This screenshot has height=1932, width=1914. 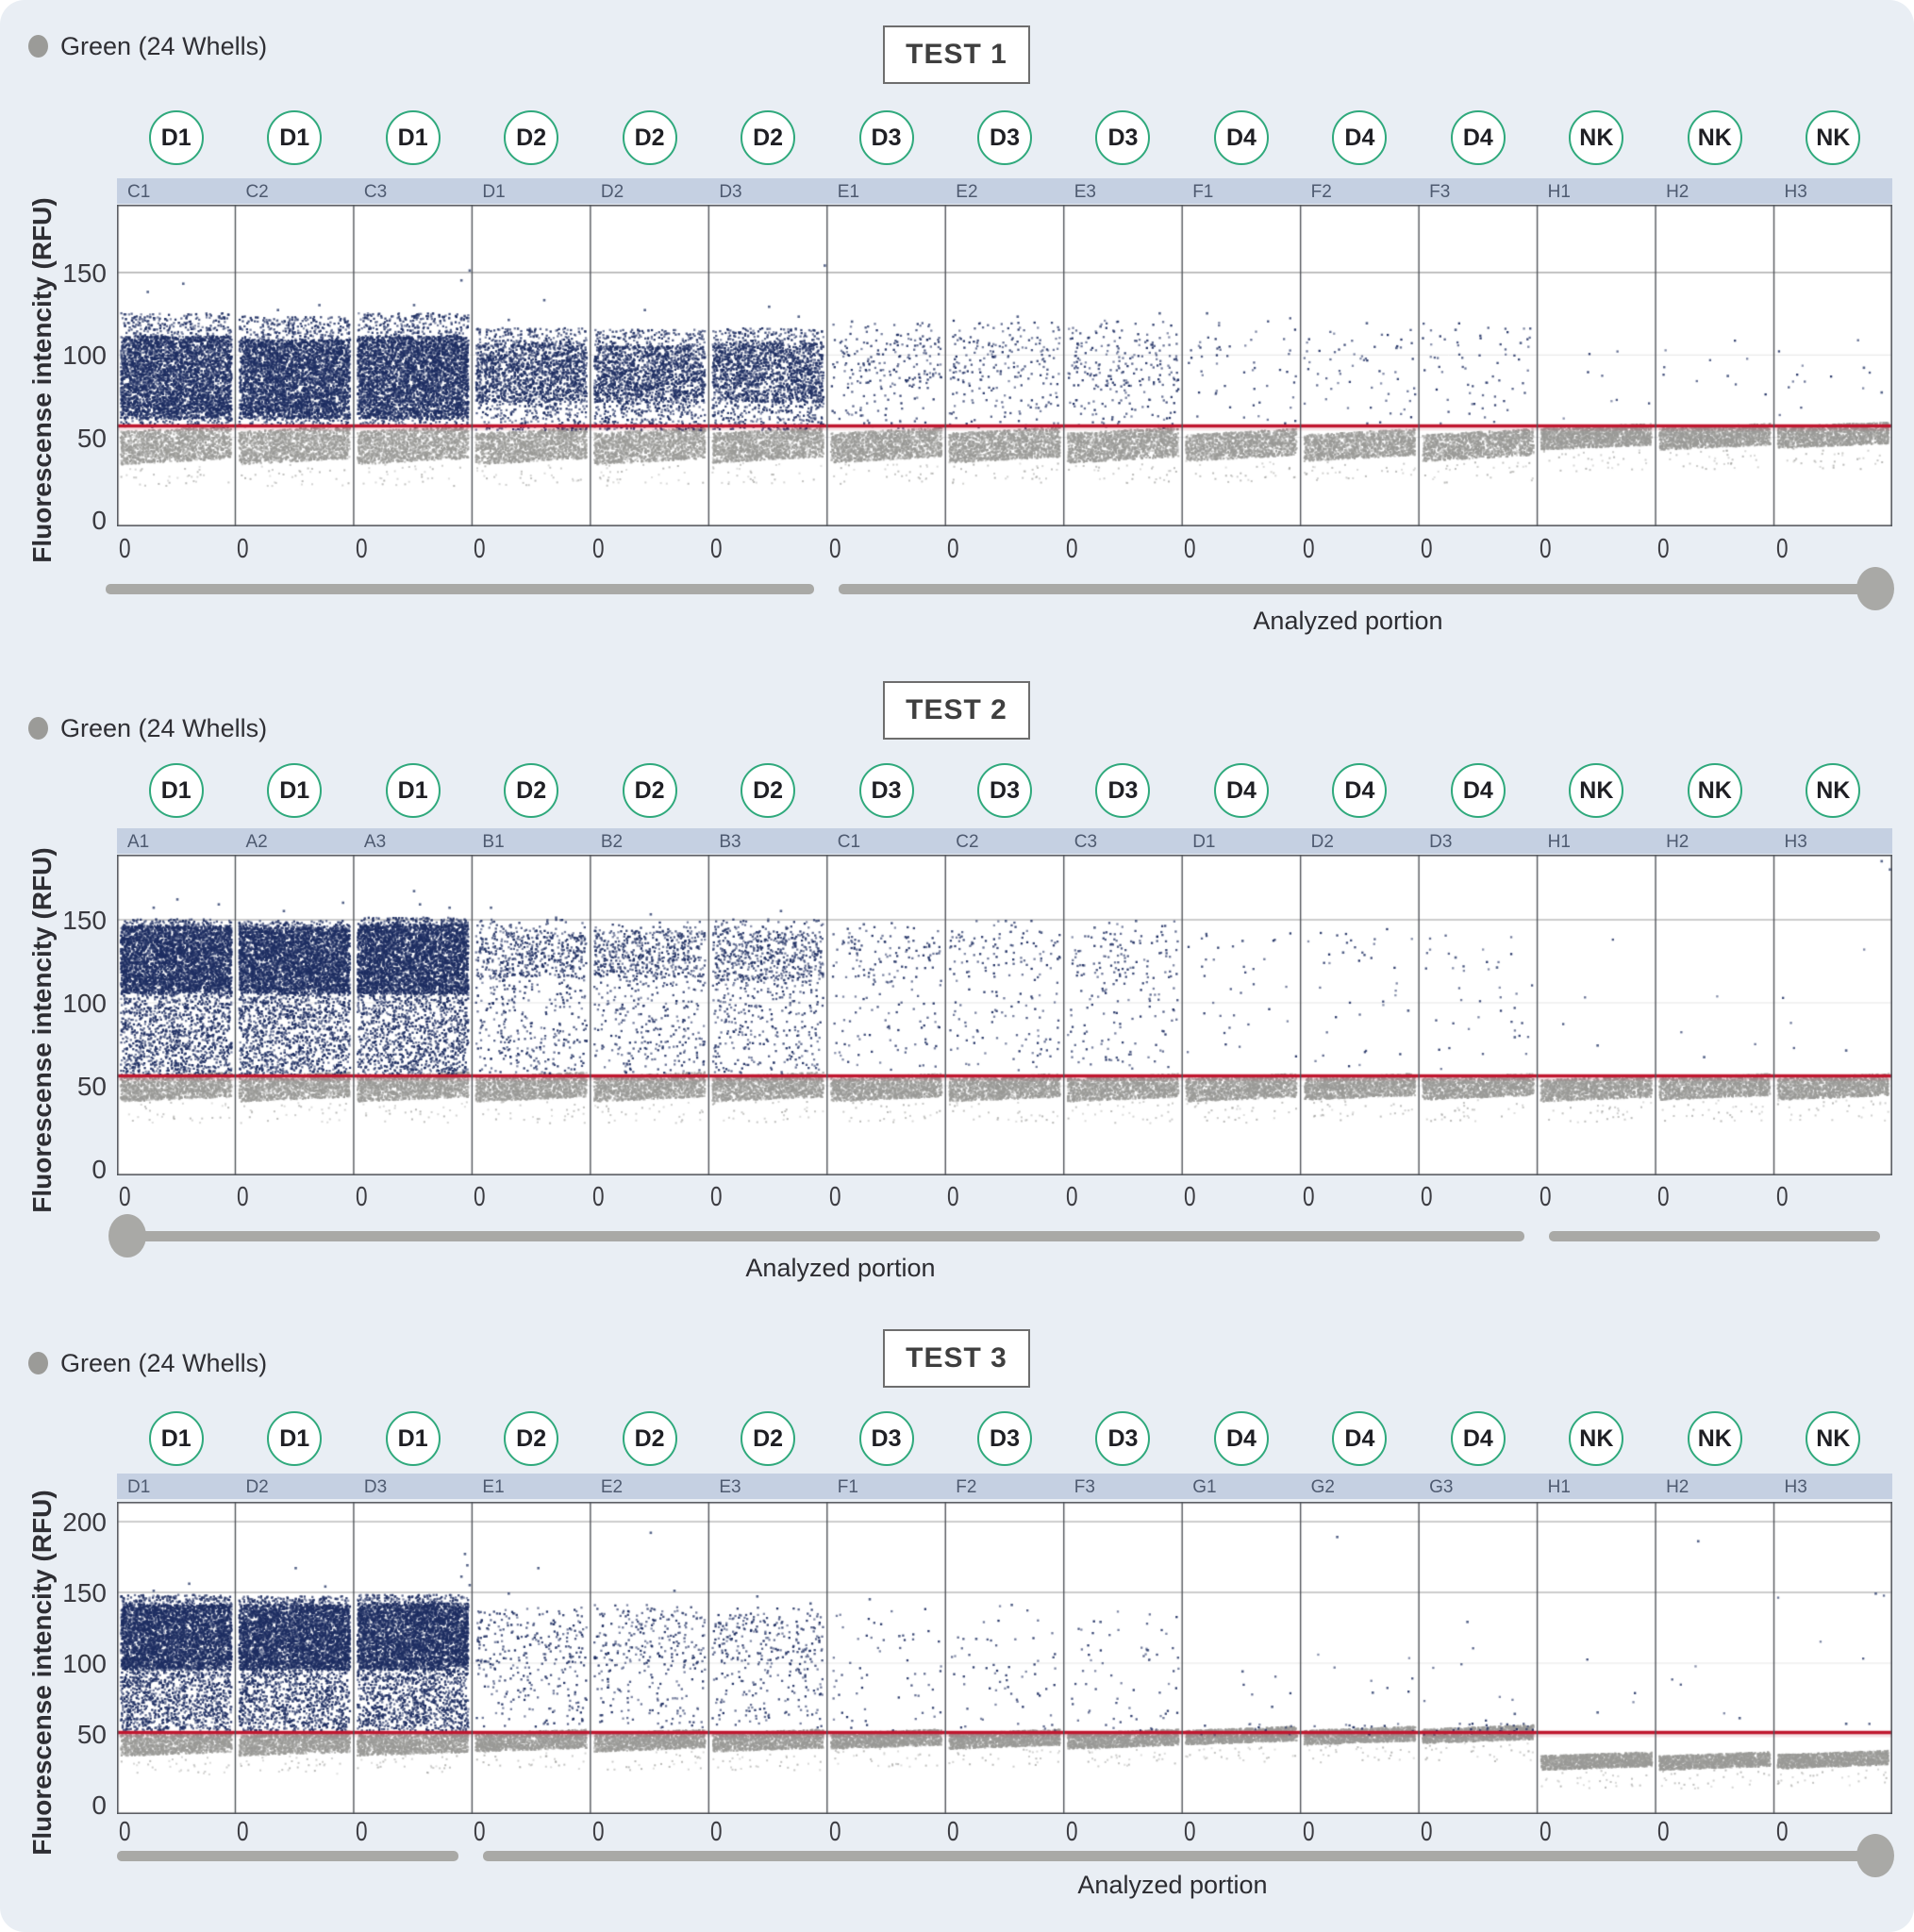 What do you see at coordinates (730, 842) in the screenshot?
I see `well-label: B3` at bounding box center [730, 842].